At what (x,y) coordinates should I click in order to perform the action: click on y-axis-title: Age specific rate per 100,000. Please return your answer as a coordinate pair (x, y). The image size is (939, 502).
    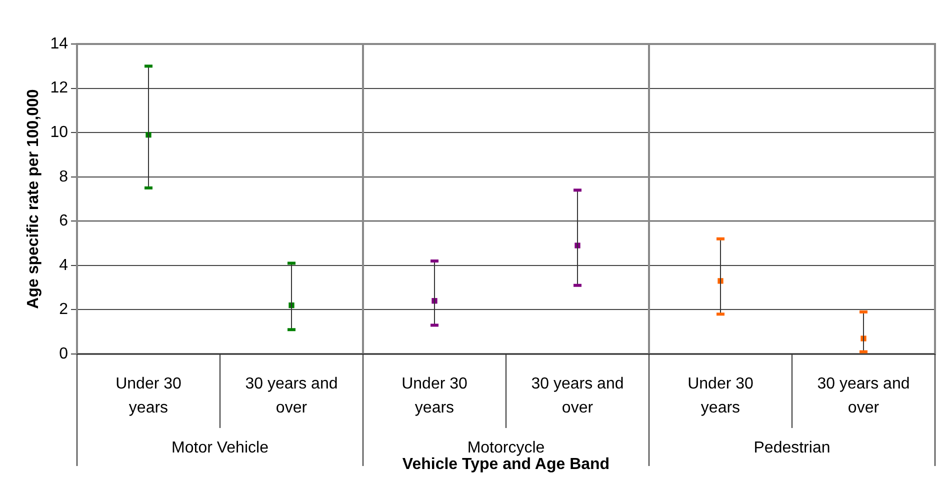
    Looking at the image, I should click on (33, 199).